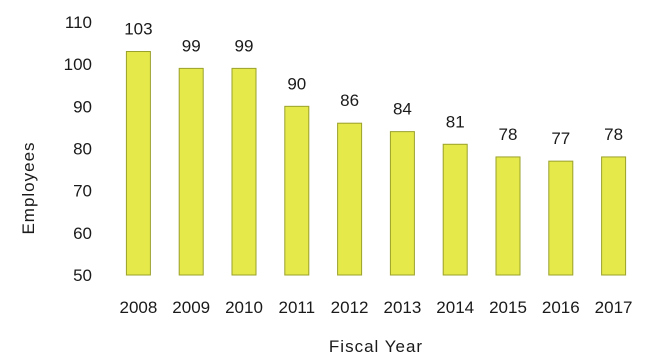  Describe the element at coordinates (375, 307) in the screenshot. I see `x-axis-ticks: 2008 2009 2010 2011 2012 2013 2014 2015 2016 2017` at that location.